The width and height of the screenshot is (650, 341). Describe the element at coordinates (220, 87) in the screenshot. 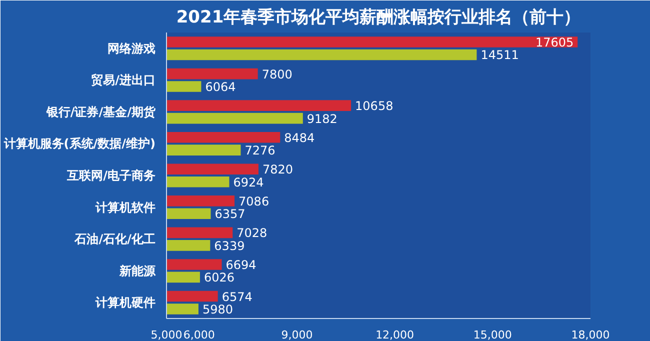

I see `data-label: 6064` at that location.